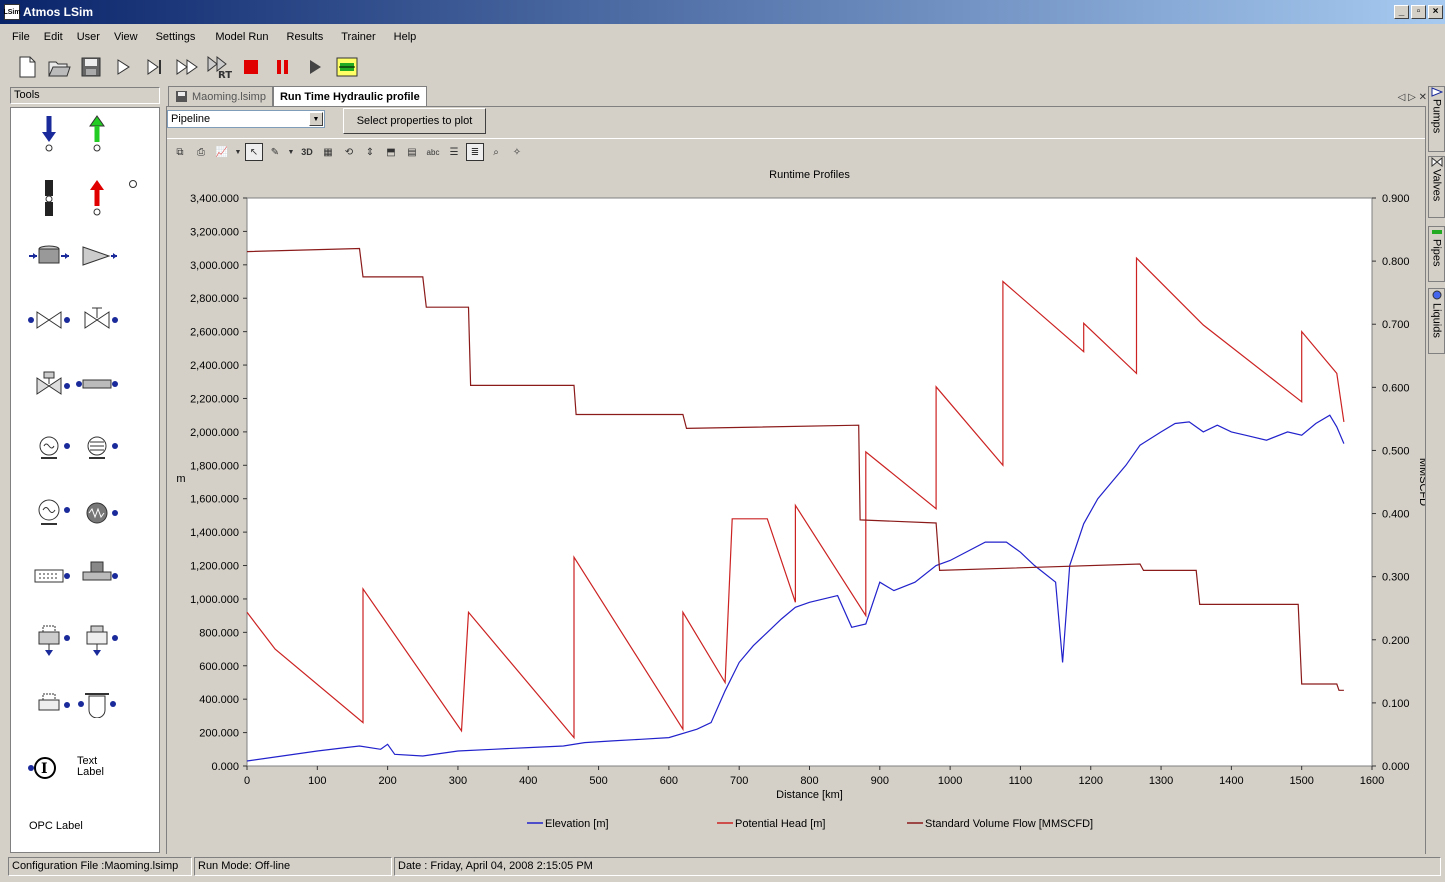  Describe the element at coordinates (1301, 781) in the screenshot. I see `x-tick-label: 1500` at that location.